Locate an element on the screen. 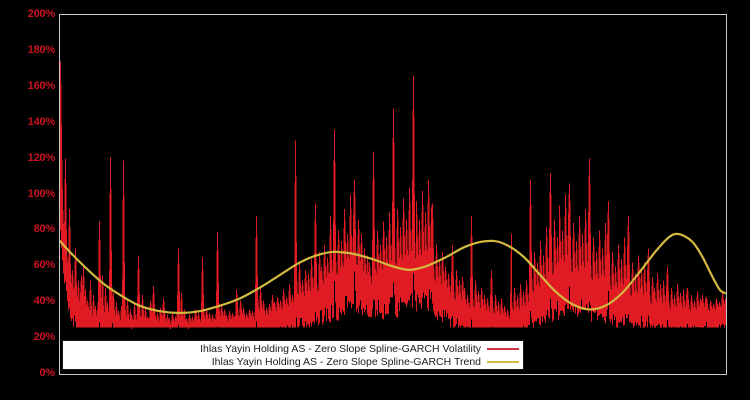  legend-swatch-volatility-icon is located at coordinates (503, 349).